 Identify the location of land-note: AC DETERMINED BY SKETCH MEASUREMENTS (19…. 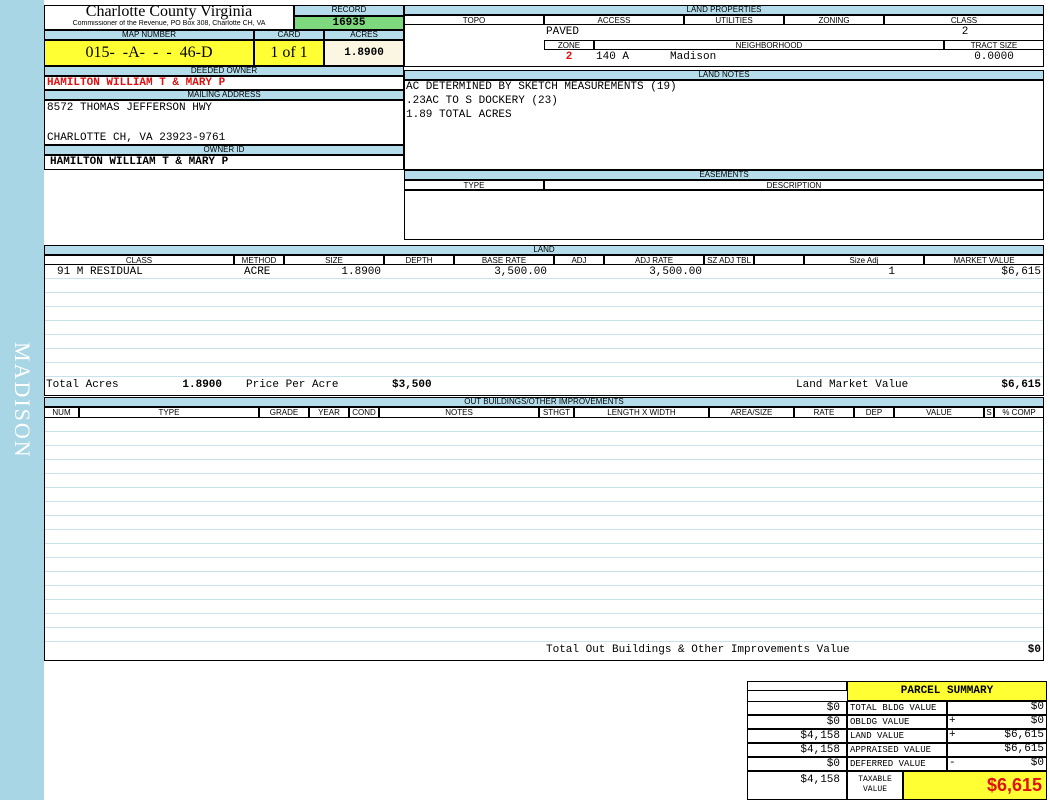
(541, 87).